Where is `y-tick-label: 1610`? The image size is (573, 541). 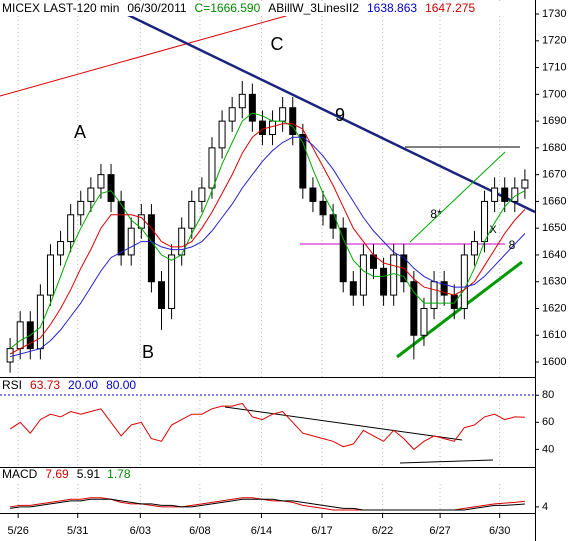 y-tick-label: 1610 is located at coordinates (554, 335).